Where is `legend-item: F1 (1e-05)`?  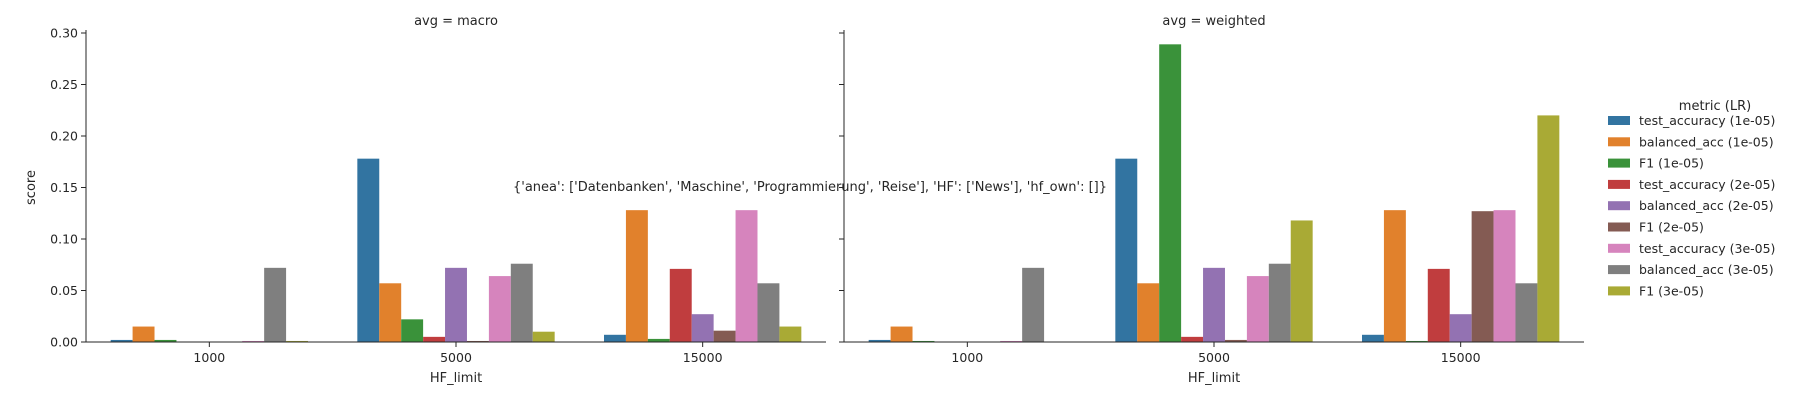 legend-item: F1 (1e-05) is located at coordinates (1656, 163).